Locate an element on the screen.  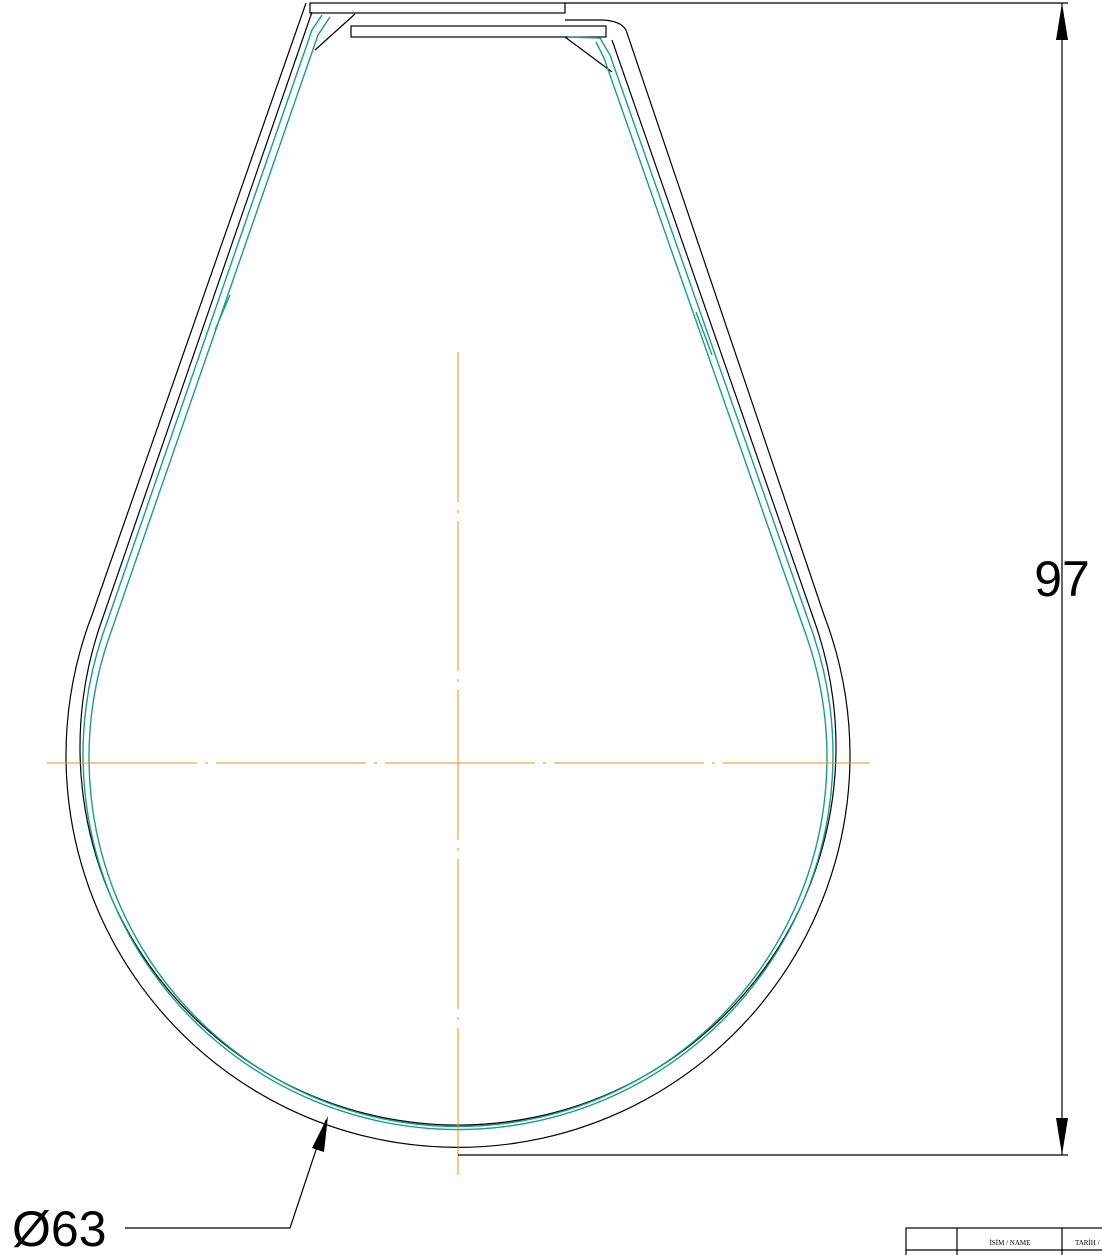
title-block is located at coordinates (1003, 1241).